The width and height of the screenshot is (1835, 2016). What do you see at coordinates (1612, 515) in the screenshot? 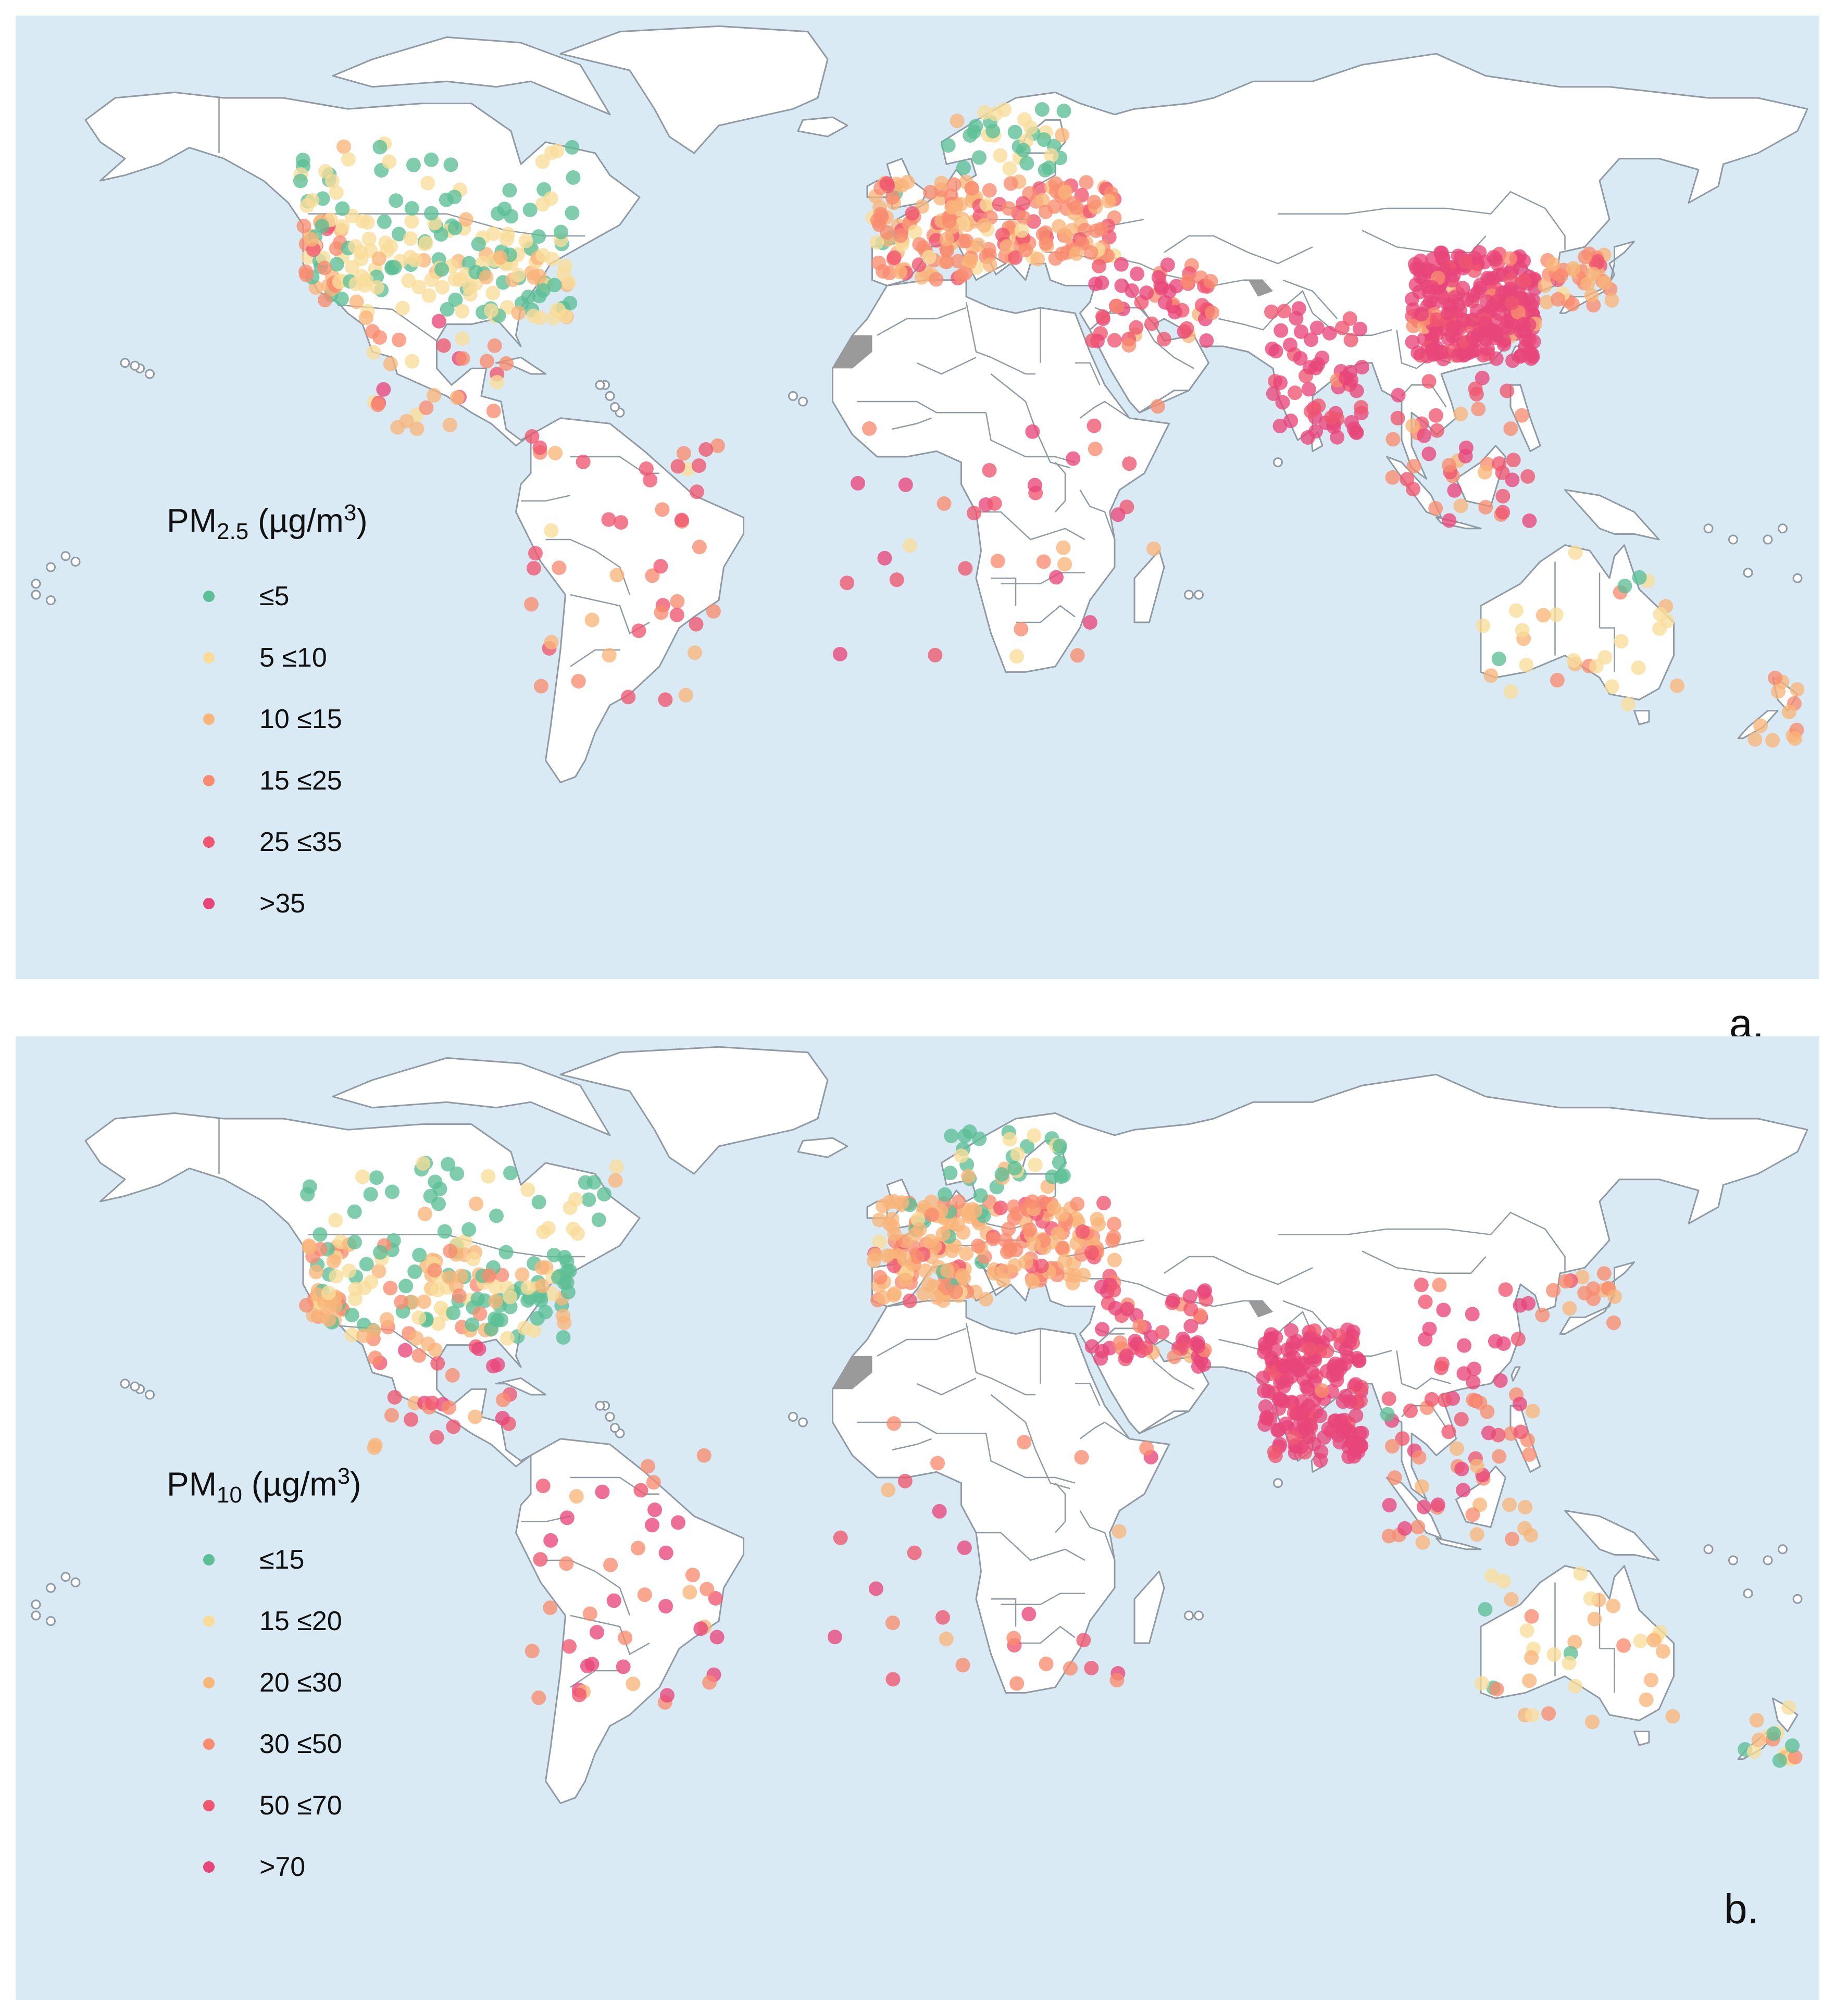
I see `land-new-guinea` at bounding box center [1612, 515].